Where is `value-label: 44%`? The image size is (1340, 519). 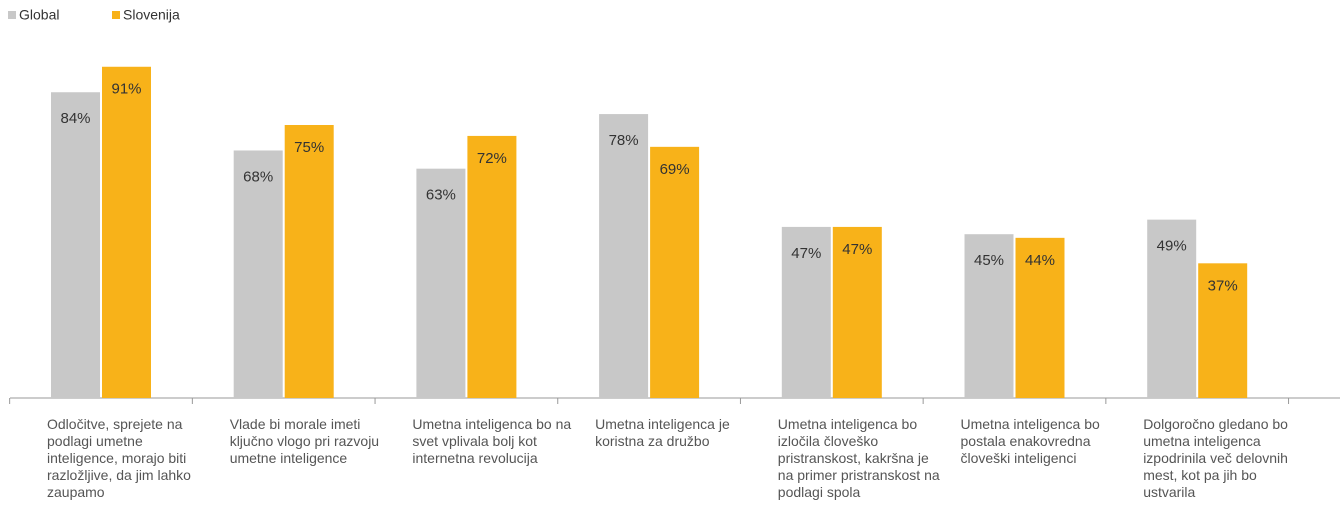
value-label: 44% is located at coordinates (1040, 260).